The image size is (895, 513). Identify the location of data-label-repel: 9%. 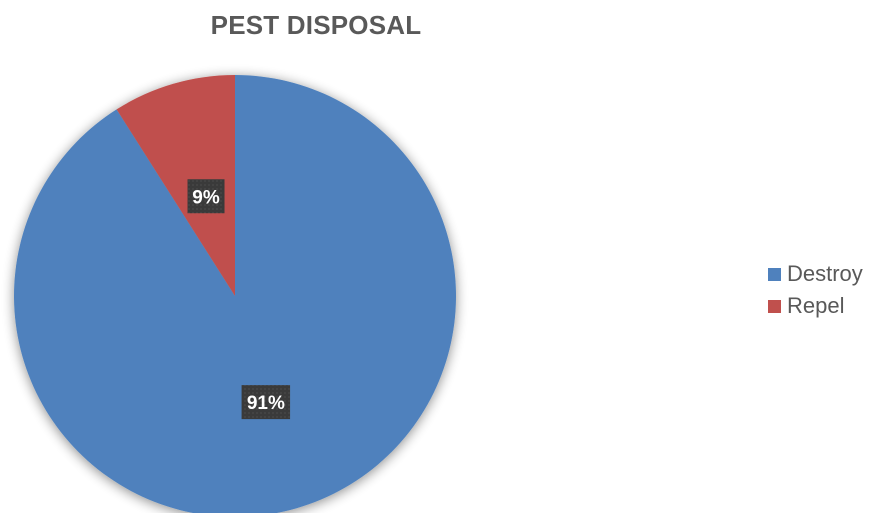
(206, 196).